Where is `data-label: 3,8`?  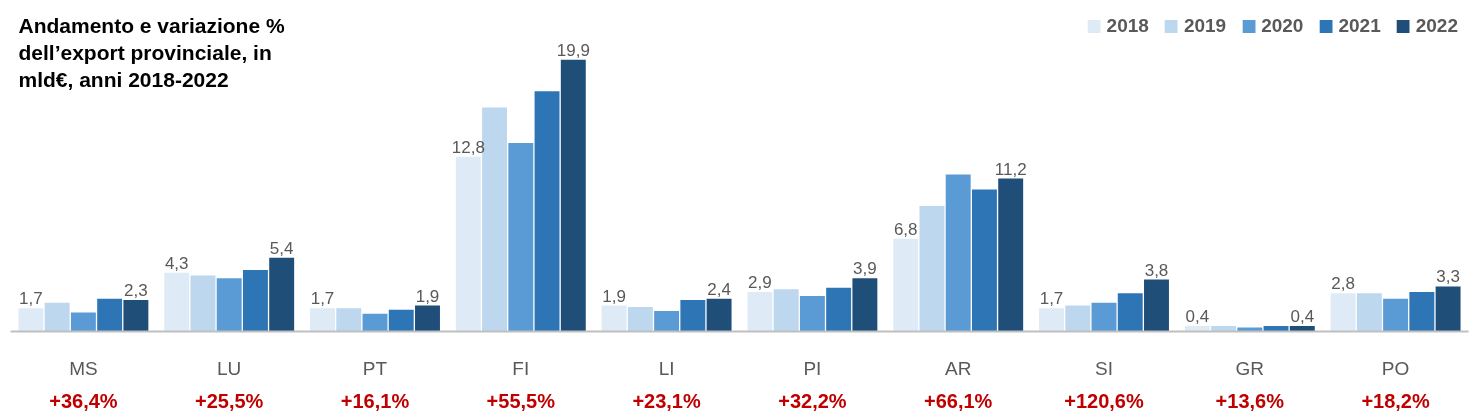
data-label: 3,8 is located at coordinates (1156, 270).